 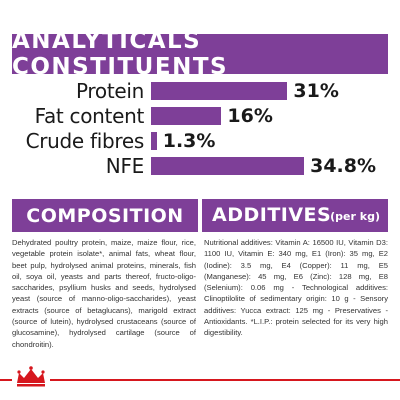 I want to click on constituent-value: 1.3%, so click(x=189, y=141).